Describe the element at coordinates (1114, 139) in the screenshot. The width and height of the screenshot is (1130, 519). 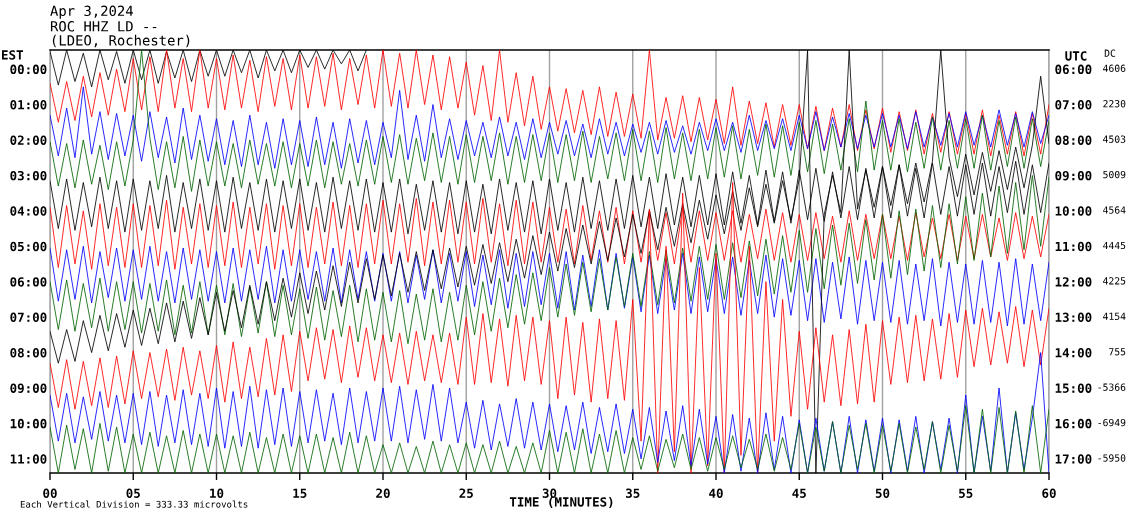
I see `text: 4503` at that location.